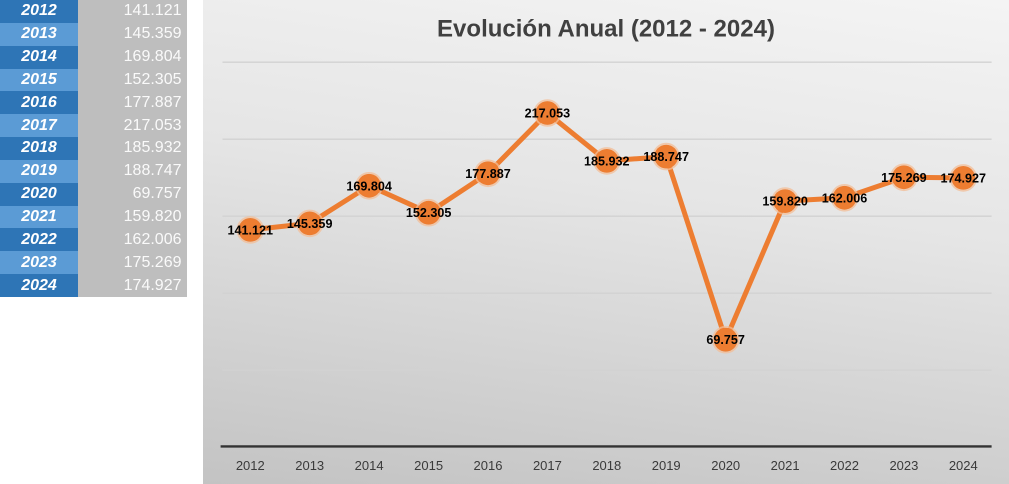 Image resolution: width=1009 pixels, height=484 pixels. What do you see at coordinates (964, 178) in the screenshot?
I see `svg-text: 174.927` at bounding box center [964, 178].